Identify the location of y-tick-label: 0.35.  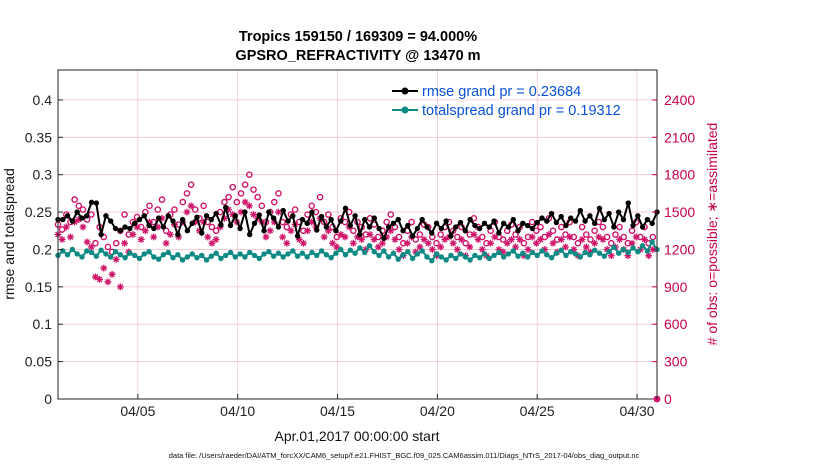
(38, 137).